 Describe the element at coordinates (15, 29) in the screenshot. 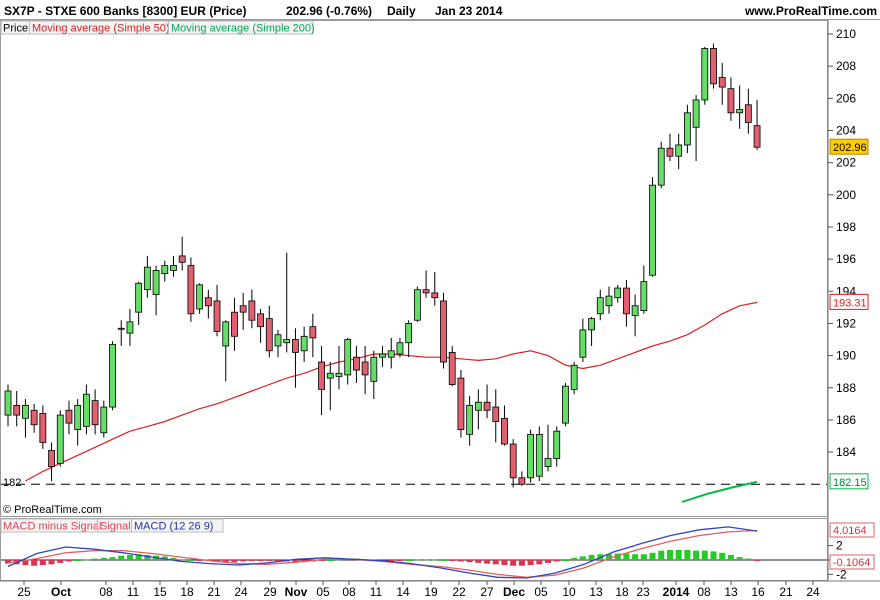

I see `legend-price: Price` at that location.